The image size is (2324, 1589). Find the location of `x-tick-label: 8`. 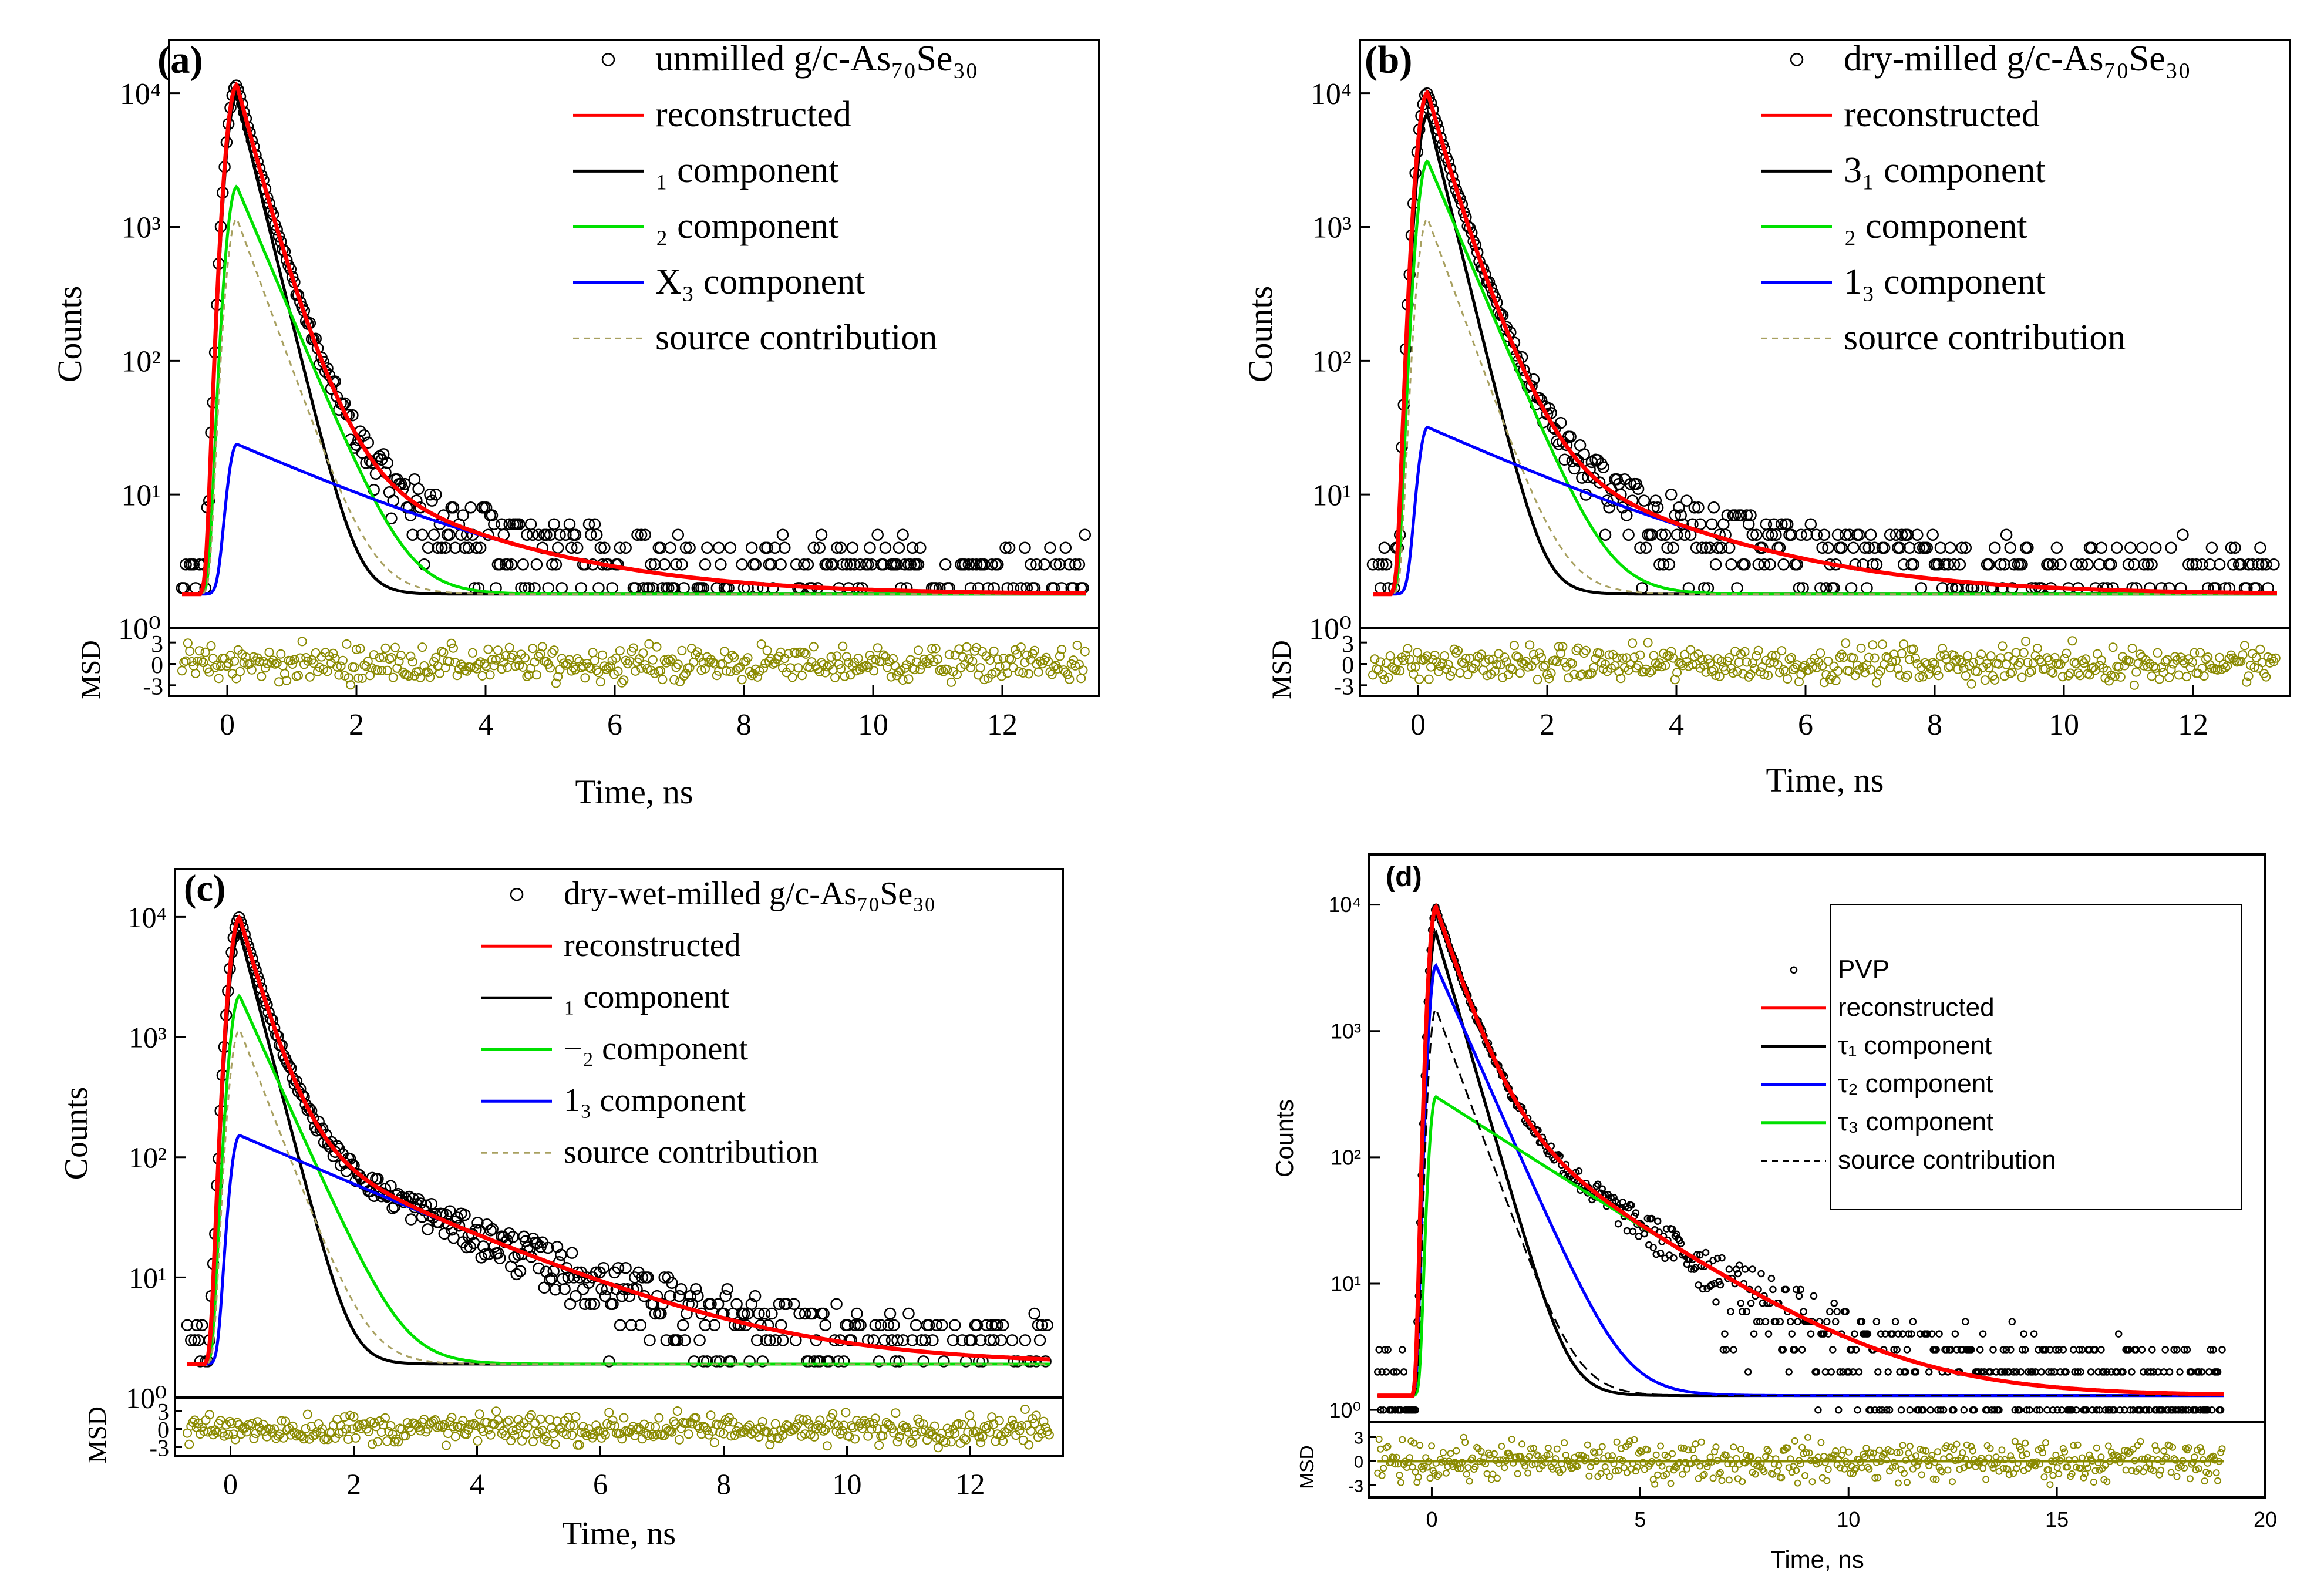

x-tick-label: 8 is located at coordinates (1934, 725).